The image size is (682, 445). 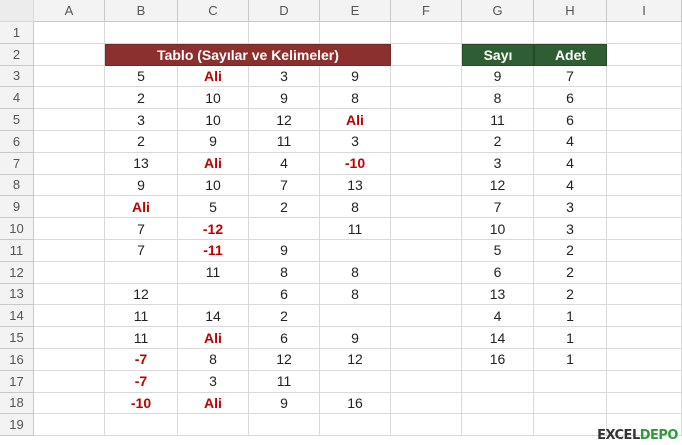 I want to click on table-cell: 6, so click(x=284, y=294).